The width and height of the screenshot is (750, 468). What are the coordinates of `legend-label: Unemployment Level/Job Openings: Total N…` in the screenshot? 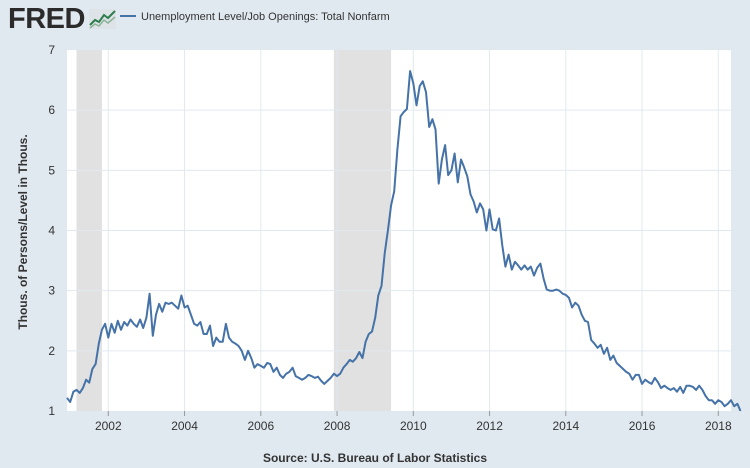 It's located at (265, 17).